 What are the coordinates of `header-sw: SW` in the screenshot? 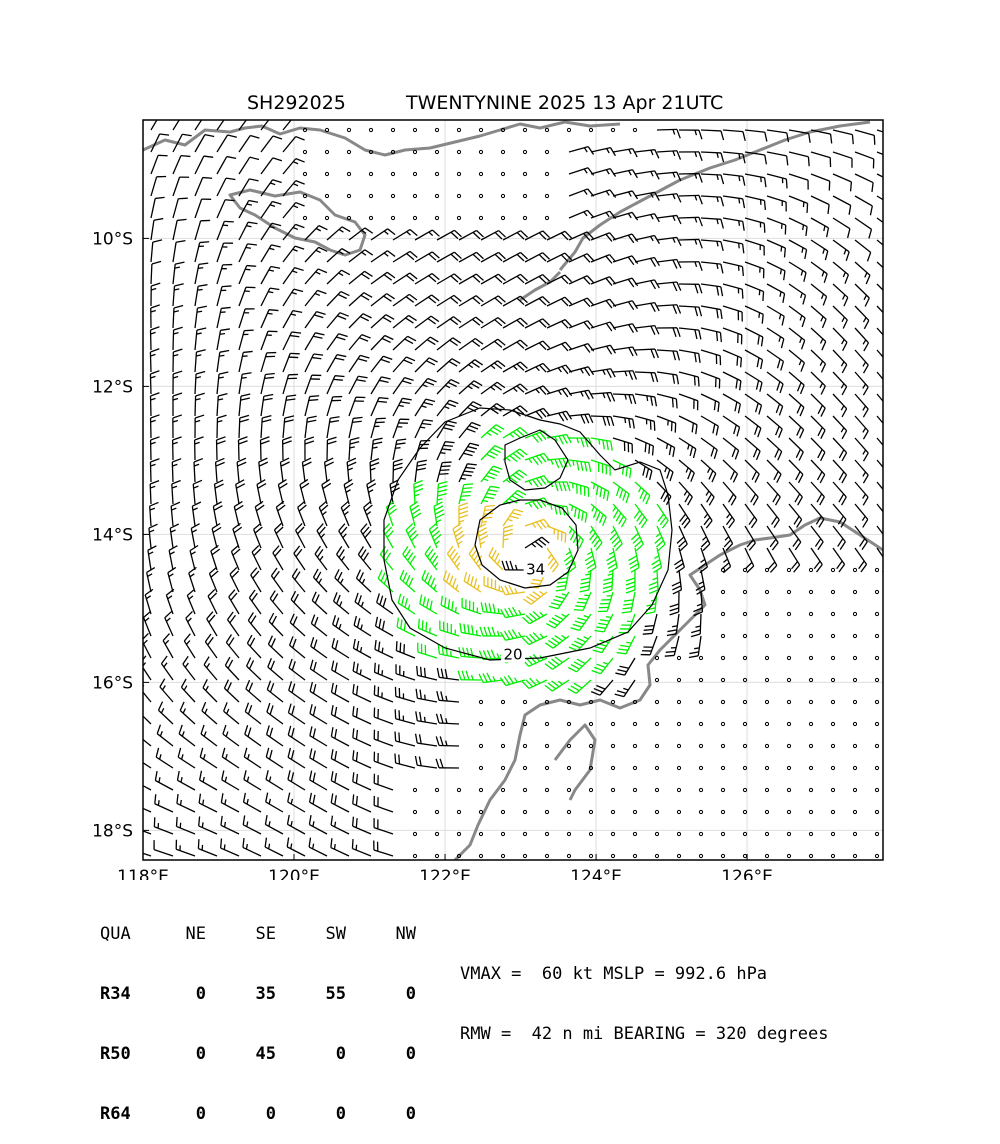 It's located at (311, 934).